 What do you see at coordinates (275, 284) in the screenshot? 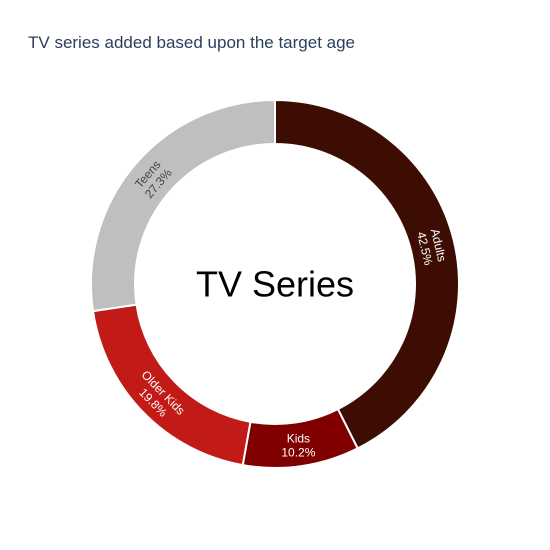
I see `donut-center-label: TV Series` at bounding box center [275, 284].